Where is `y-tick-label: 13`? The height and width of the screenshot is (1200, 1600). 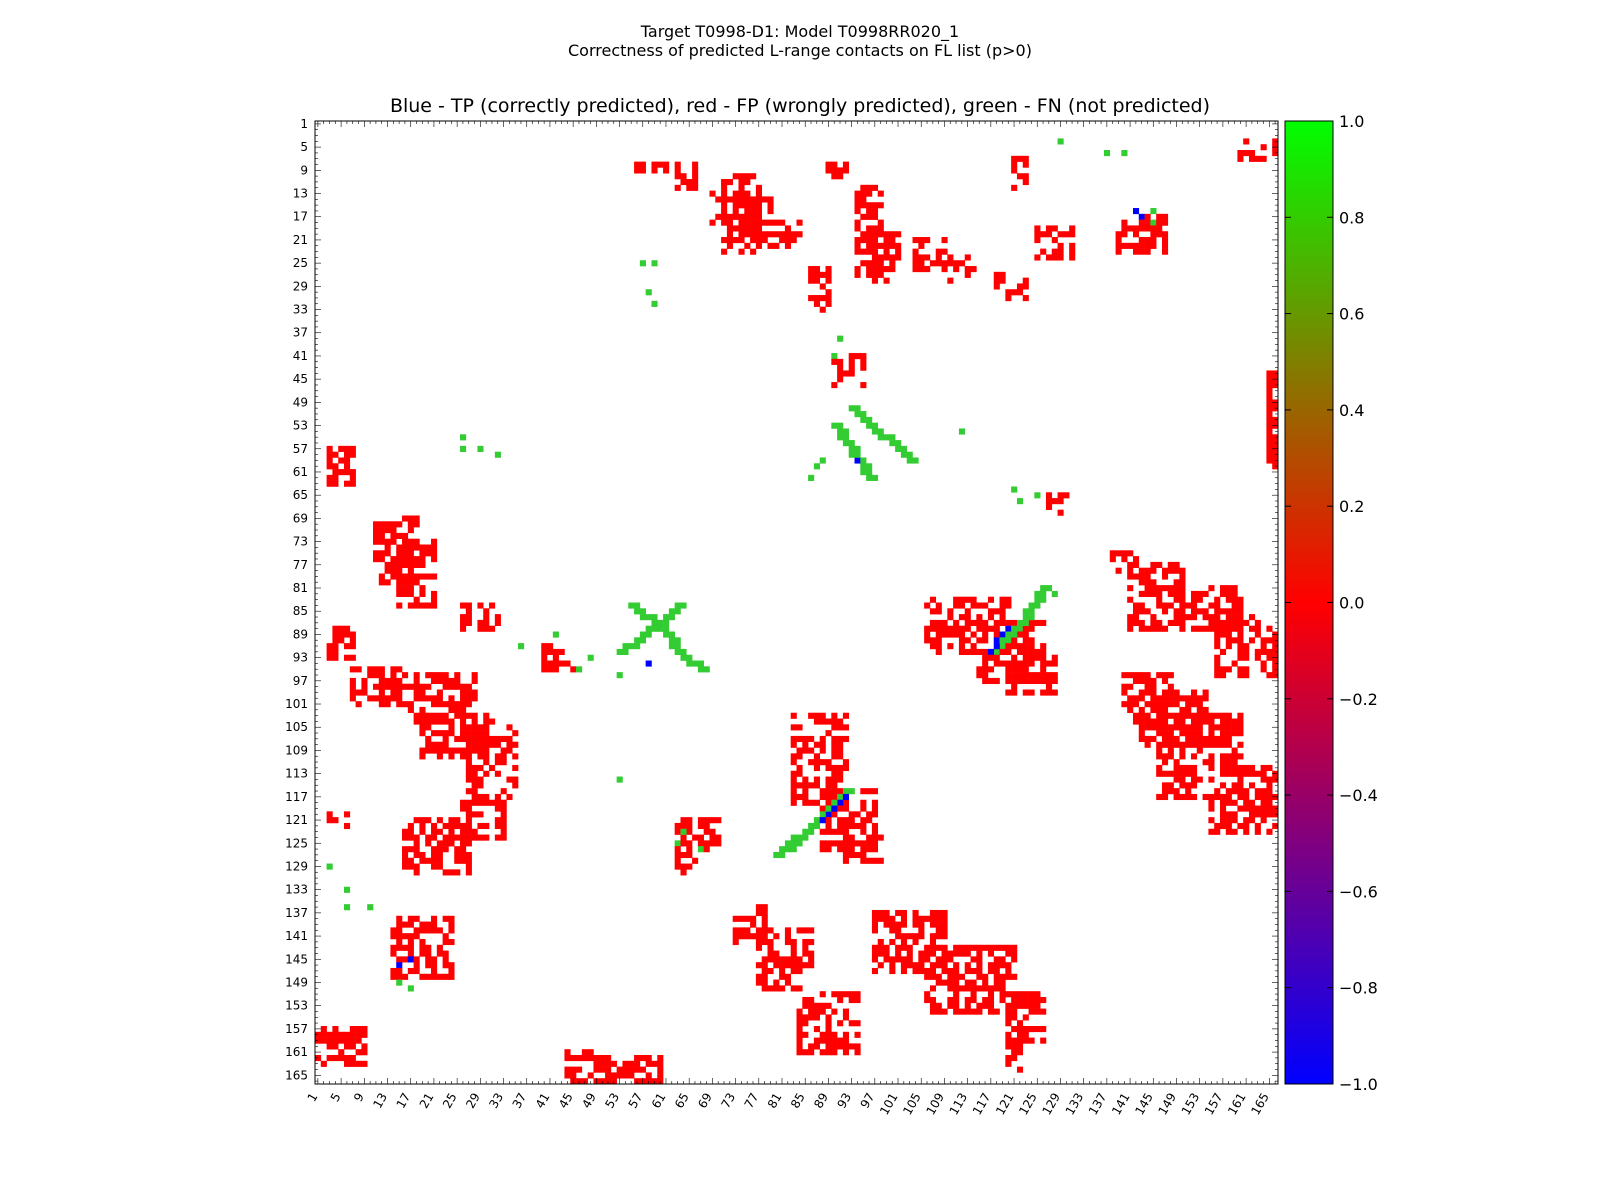 y-tick-label: 13 is located at coordinates (300, 194).